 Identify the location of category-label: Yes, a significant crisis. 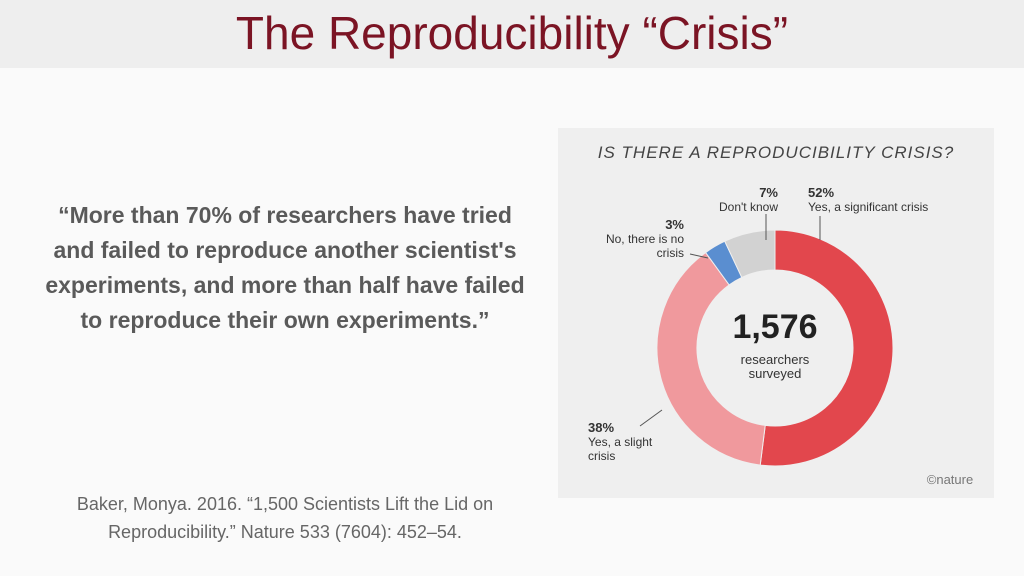
(868, 207).